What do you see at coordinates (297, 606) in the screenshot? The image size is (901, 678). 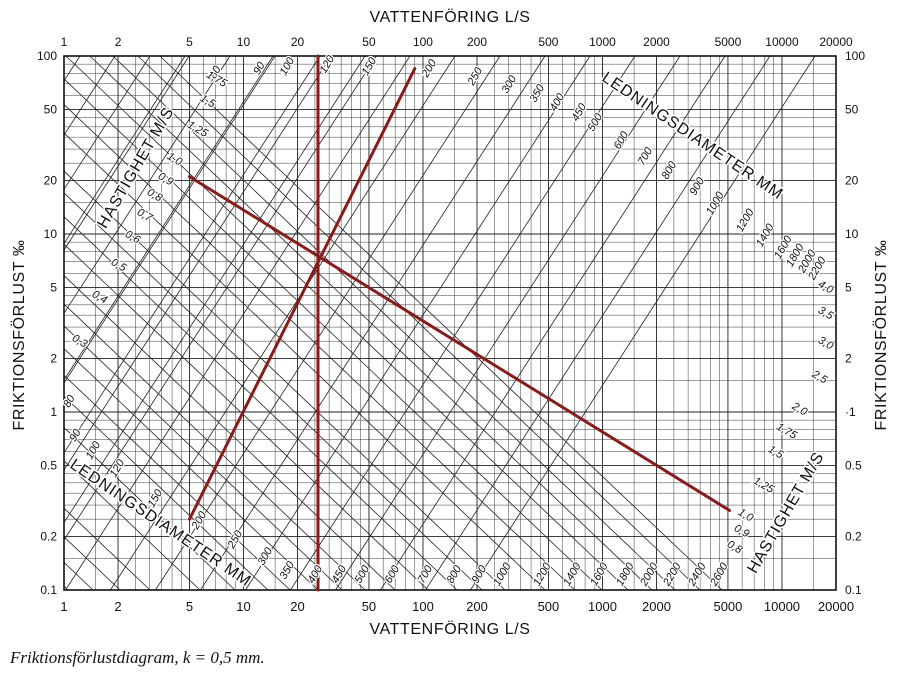 I see `x-tick-label-bottom: 20` at bounding box center [297, 606].